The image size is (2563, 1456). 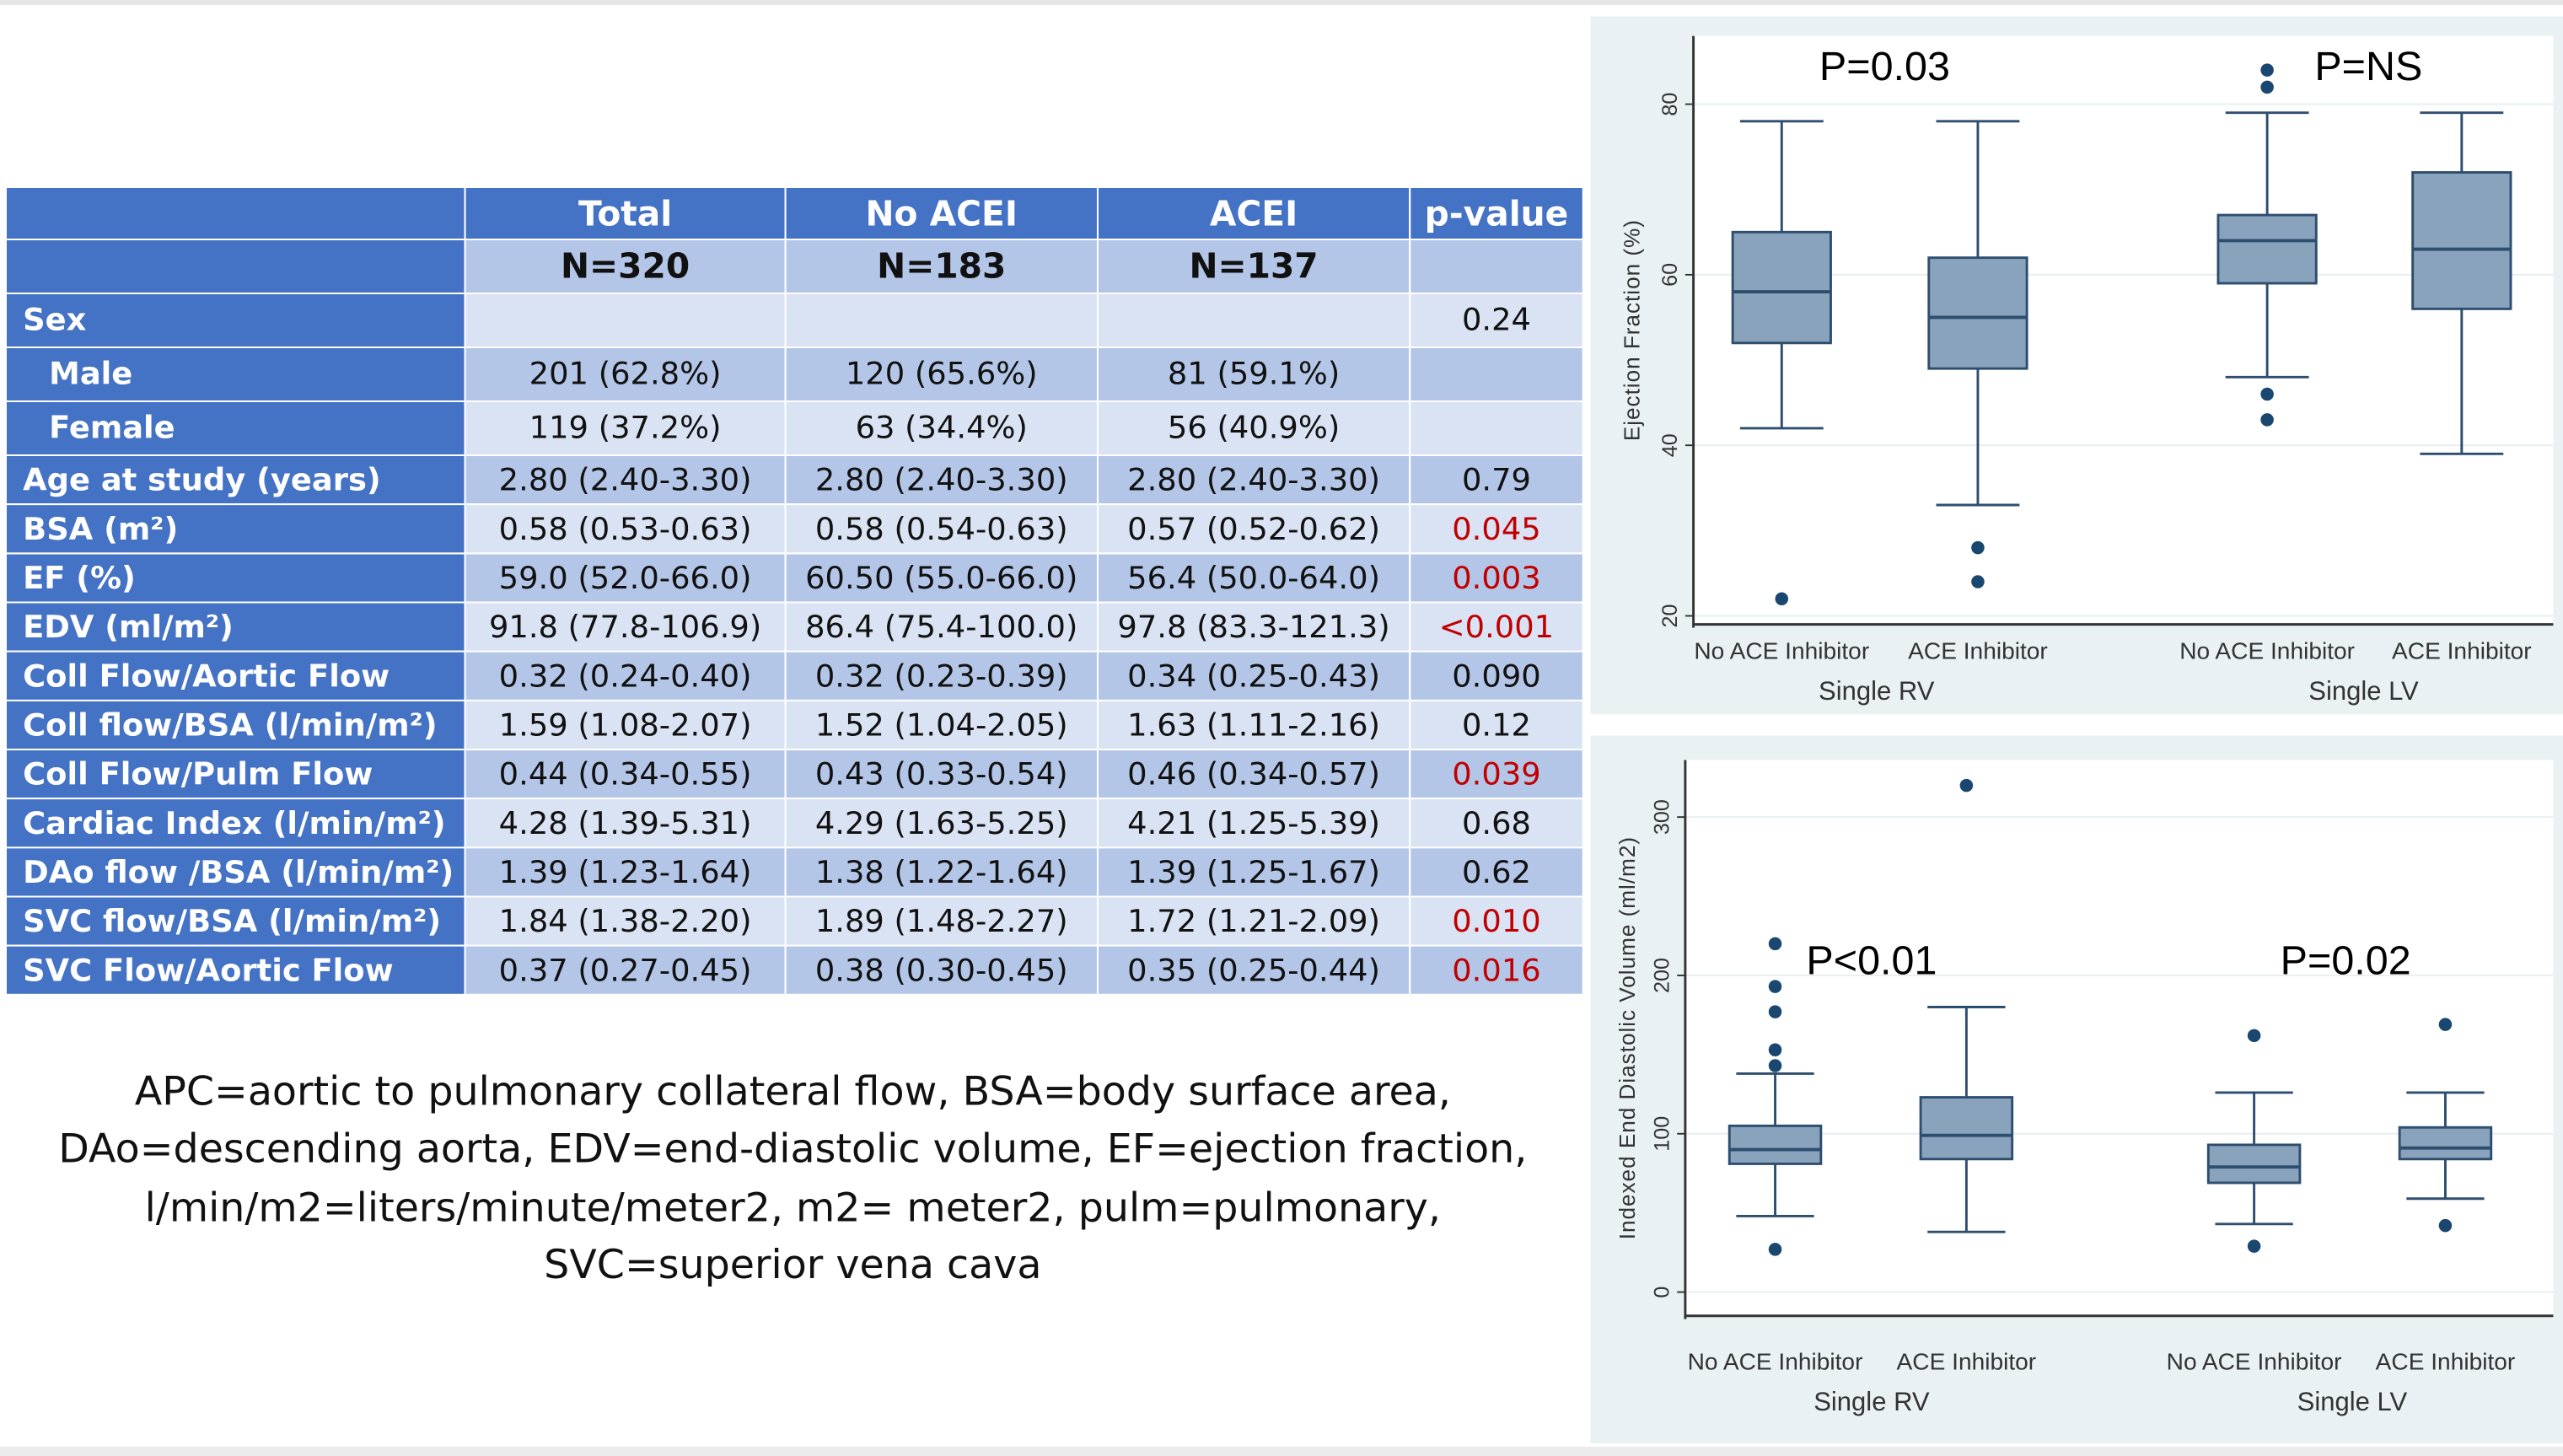 What do you see at coordinates (1253, 970) in the screenshot?
I see `value-cell: 0.35 (0.25-0.44)` at bounding box center [1253, 970].